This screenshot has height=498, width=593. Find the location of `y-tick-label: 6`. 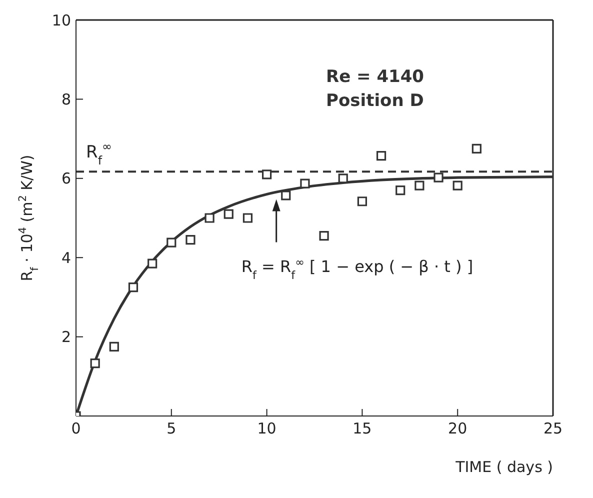

y-tick-label: 6 is located at coordinates (66, 179).